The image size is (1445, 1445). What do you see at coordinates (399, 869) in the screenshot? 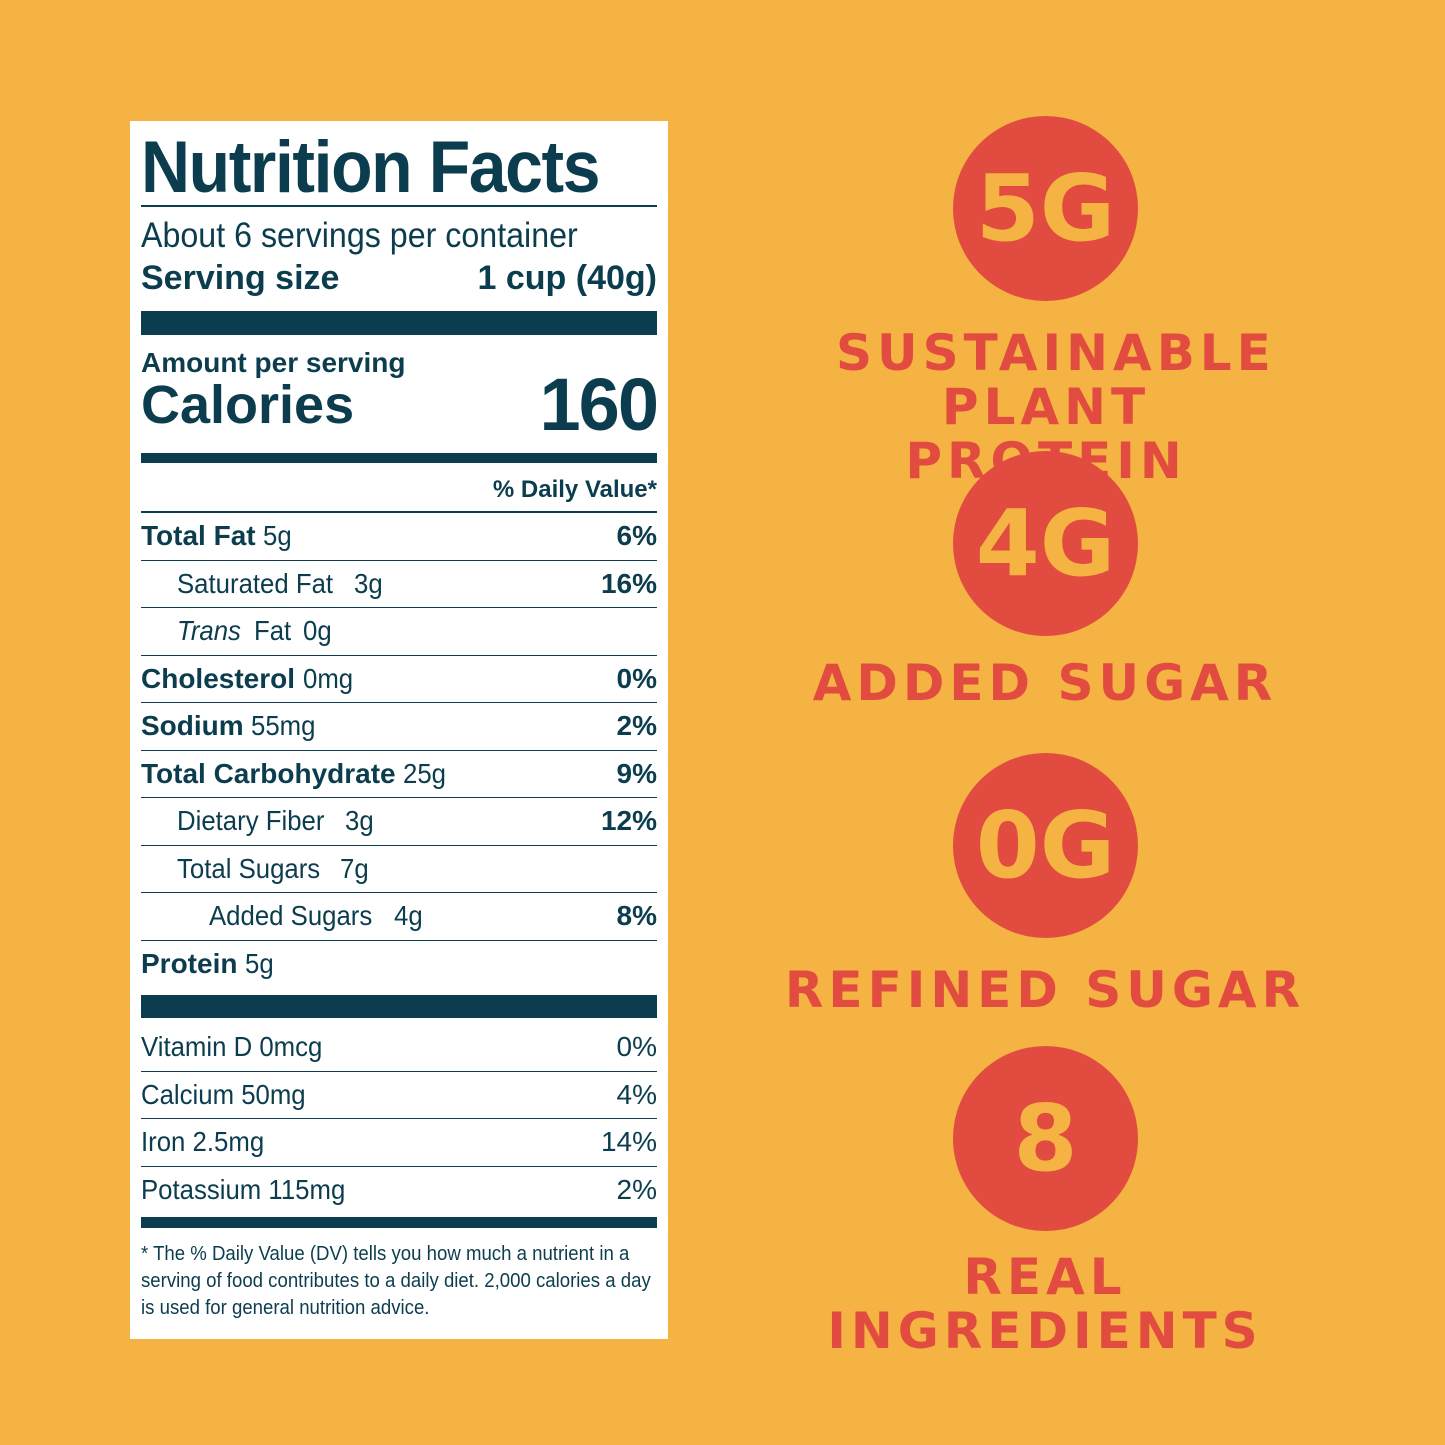
I see `nutrient-row-total-sugars: Total Sugars 7g` at bounding box center [399, 869].